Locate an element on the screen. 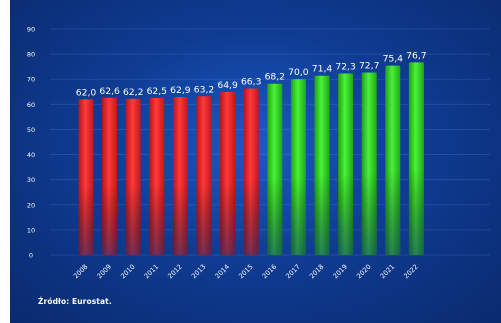 This screenshot has width=501, height=323. x-tick-label: 2022 is located at coordinates (411, 272).